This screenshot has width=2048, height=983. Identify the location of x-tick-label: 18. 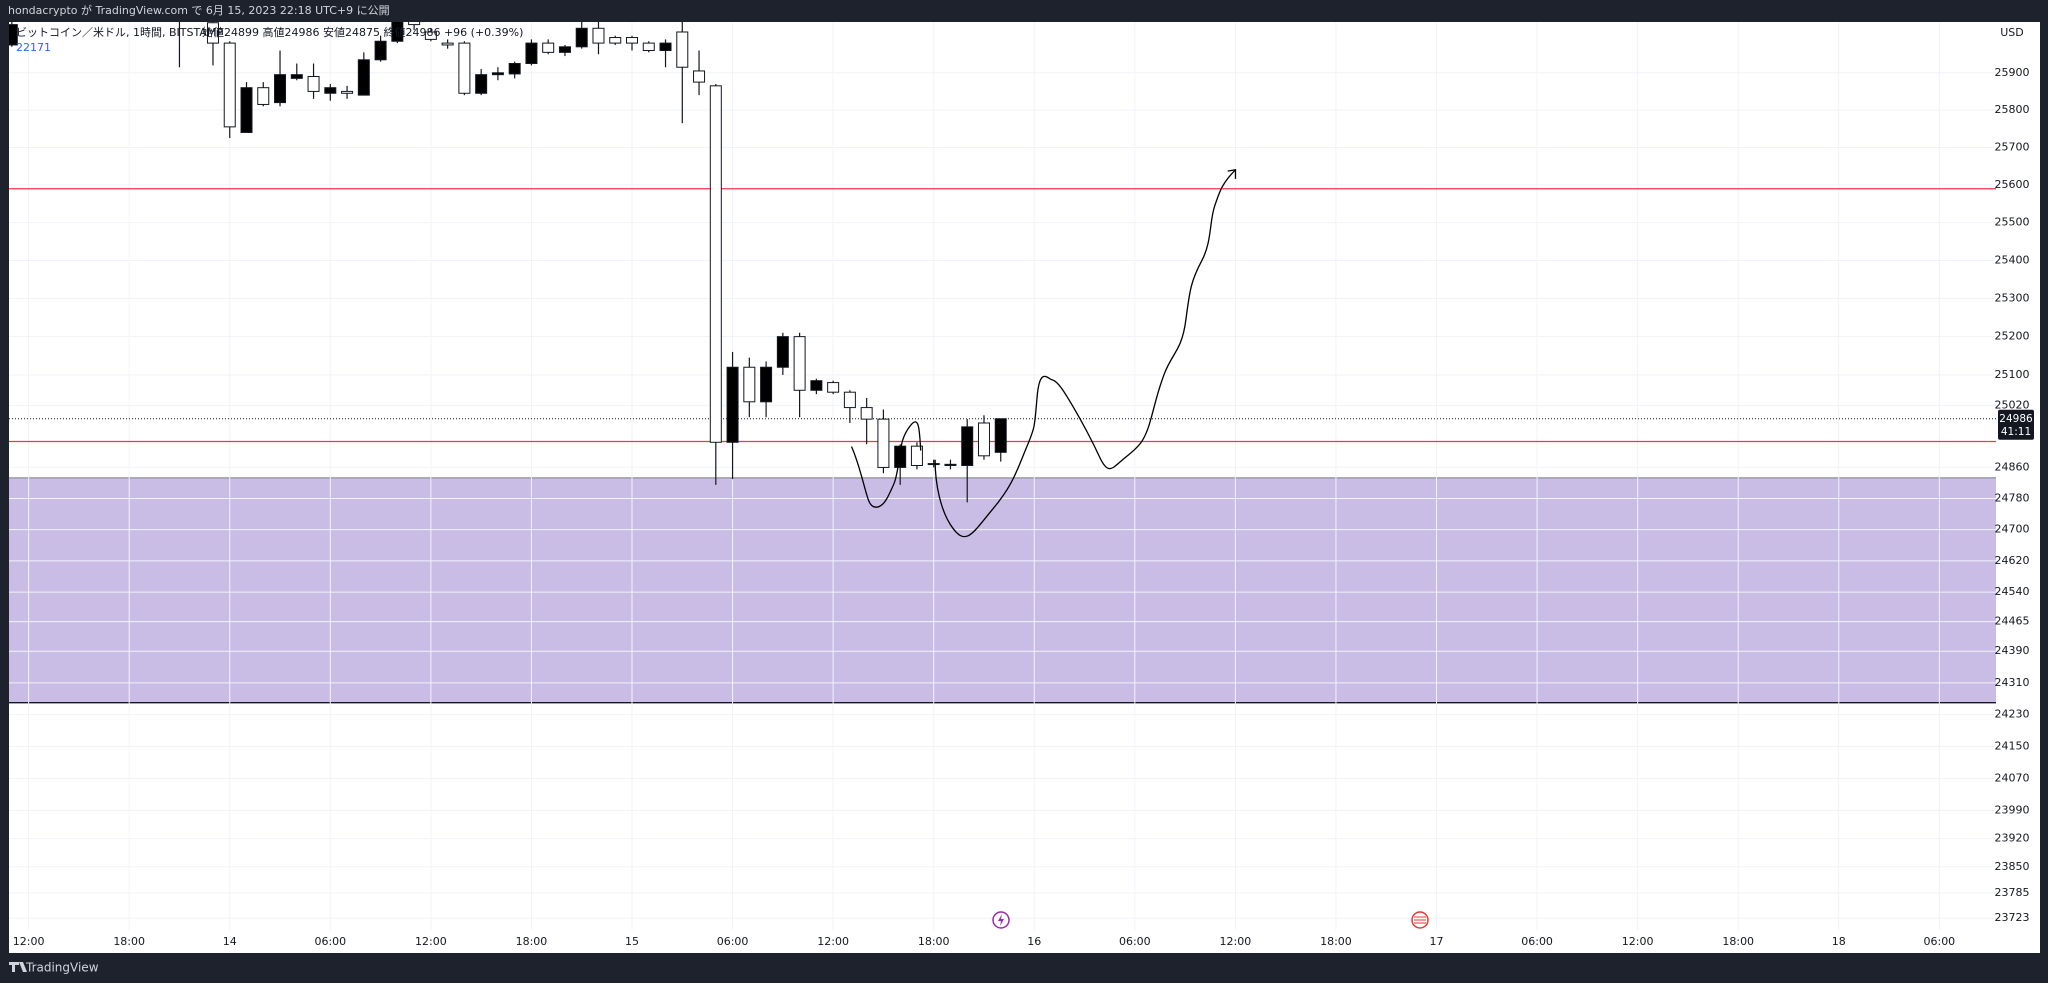
(1839, 941).